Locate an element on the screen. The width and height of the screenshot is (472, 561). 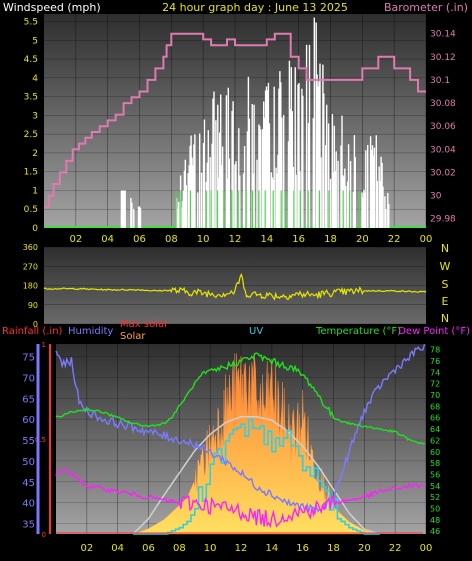
barometer-tick-label: 30.02 is located at coordinates (443, 173).